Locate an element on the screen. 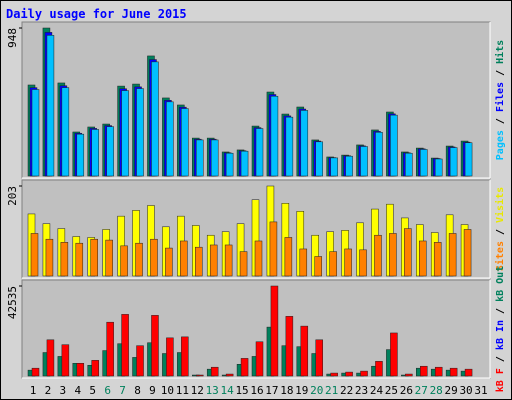 Image resolution: width=512 pixels, height=400 pixels. legend-entry: kB F is located at coordinates (500, 380).